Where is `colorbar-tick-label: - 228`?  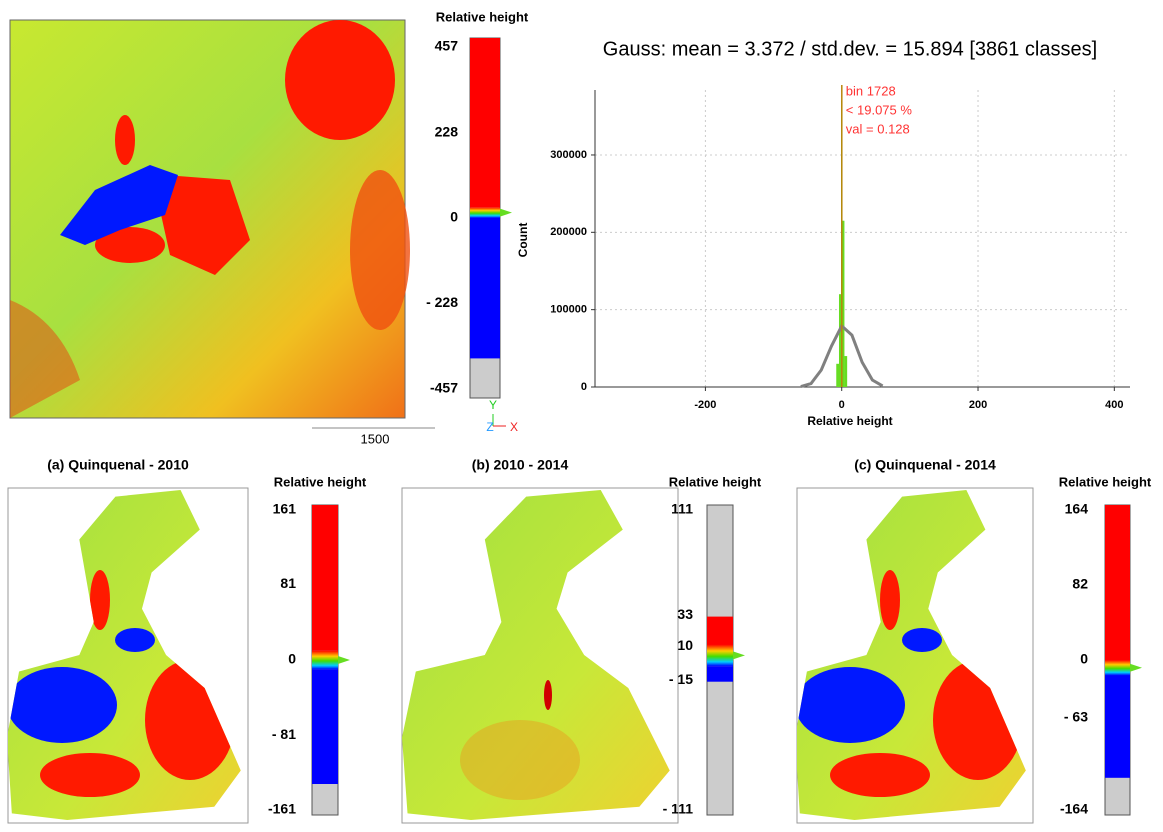
colorbar-tick-label: - 228 is located at coordinates (442, 302).